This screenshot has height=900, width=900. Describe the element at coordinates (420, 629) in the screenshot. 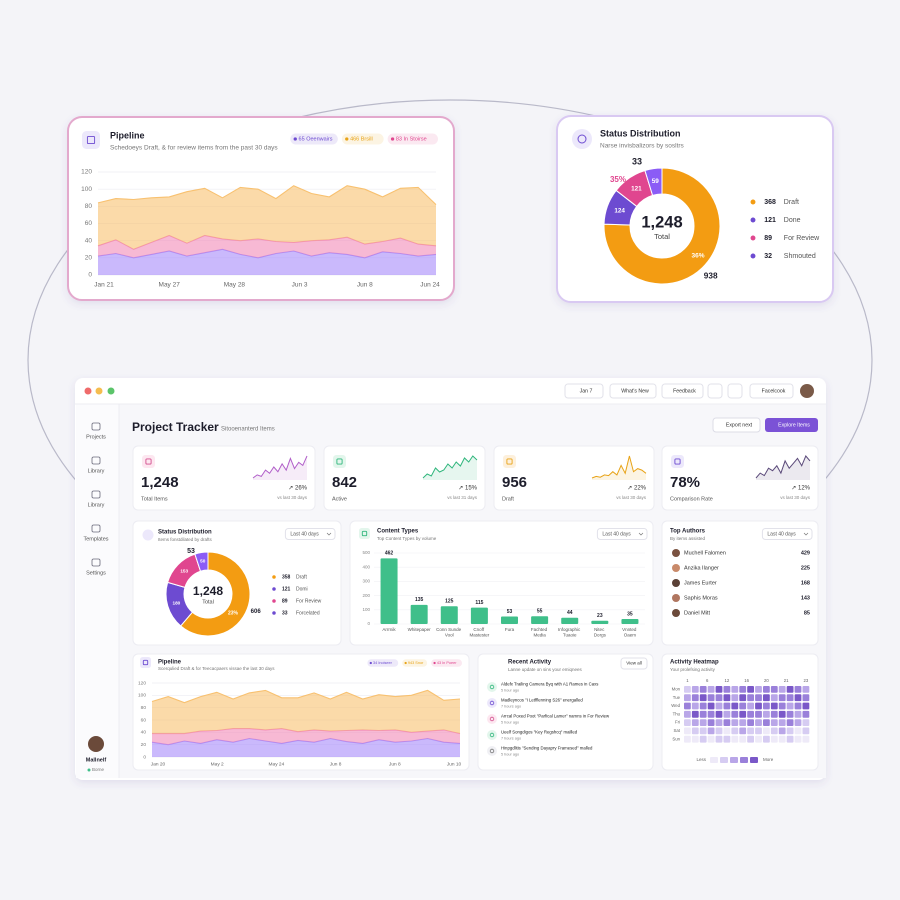

I see `x-tick-label: Whitepaper` at that location.